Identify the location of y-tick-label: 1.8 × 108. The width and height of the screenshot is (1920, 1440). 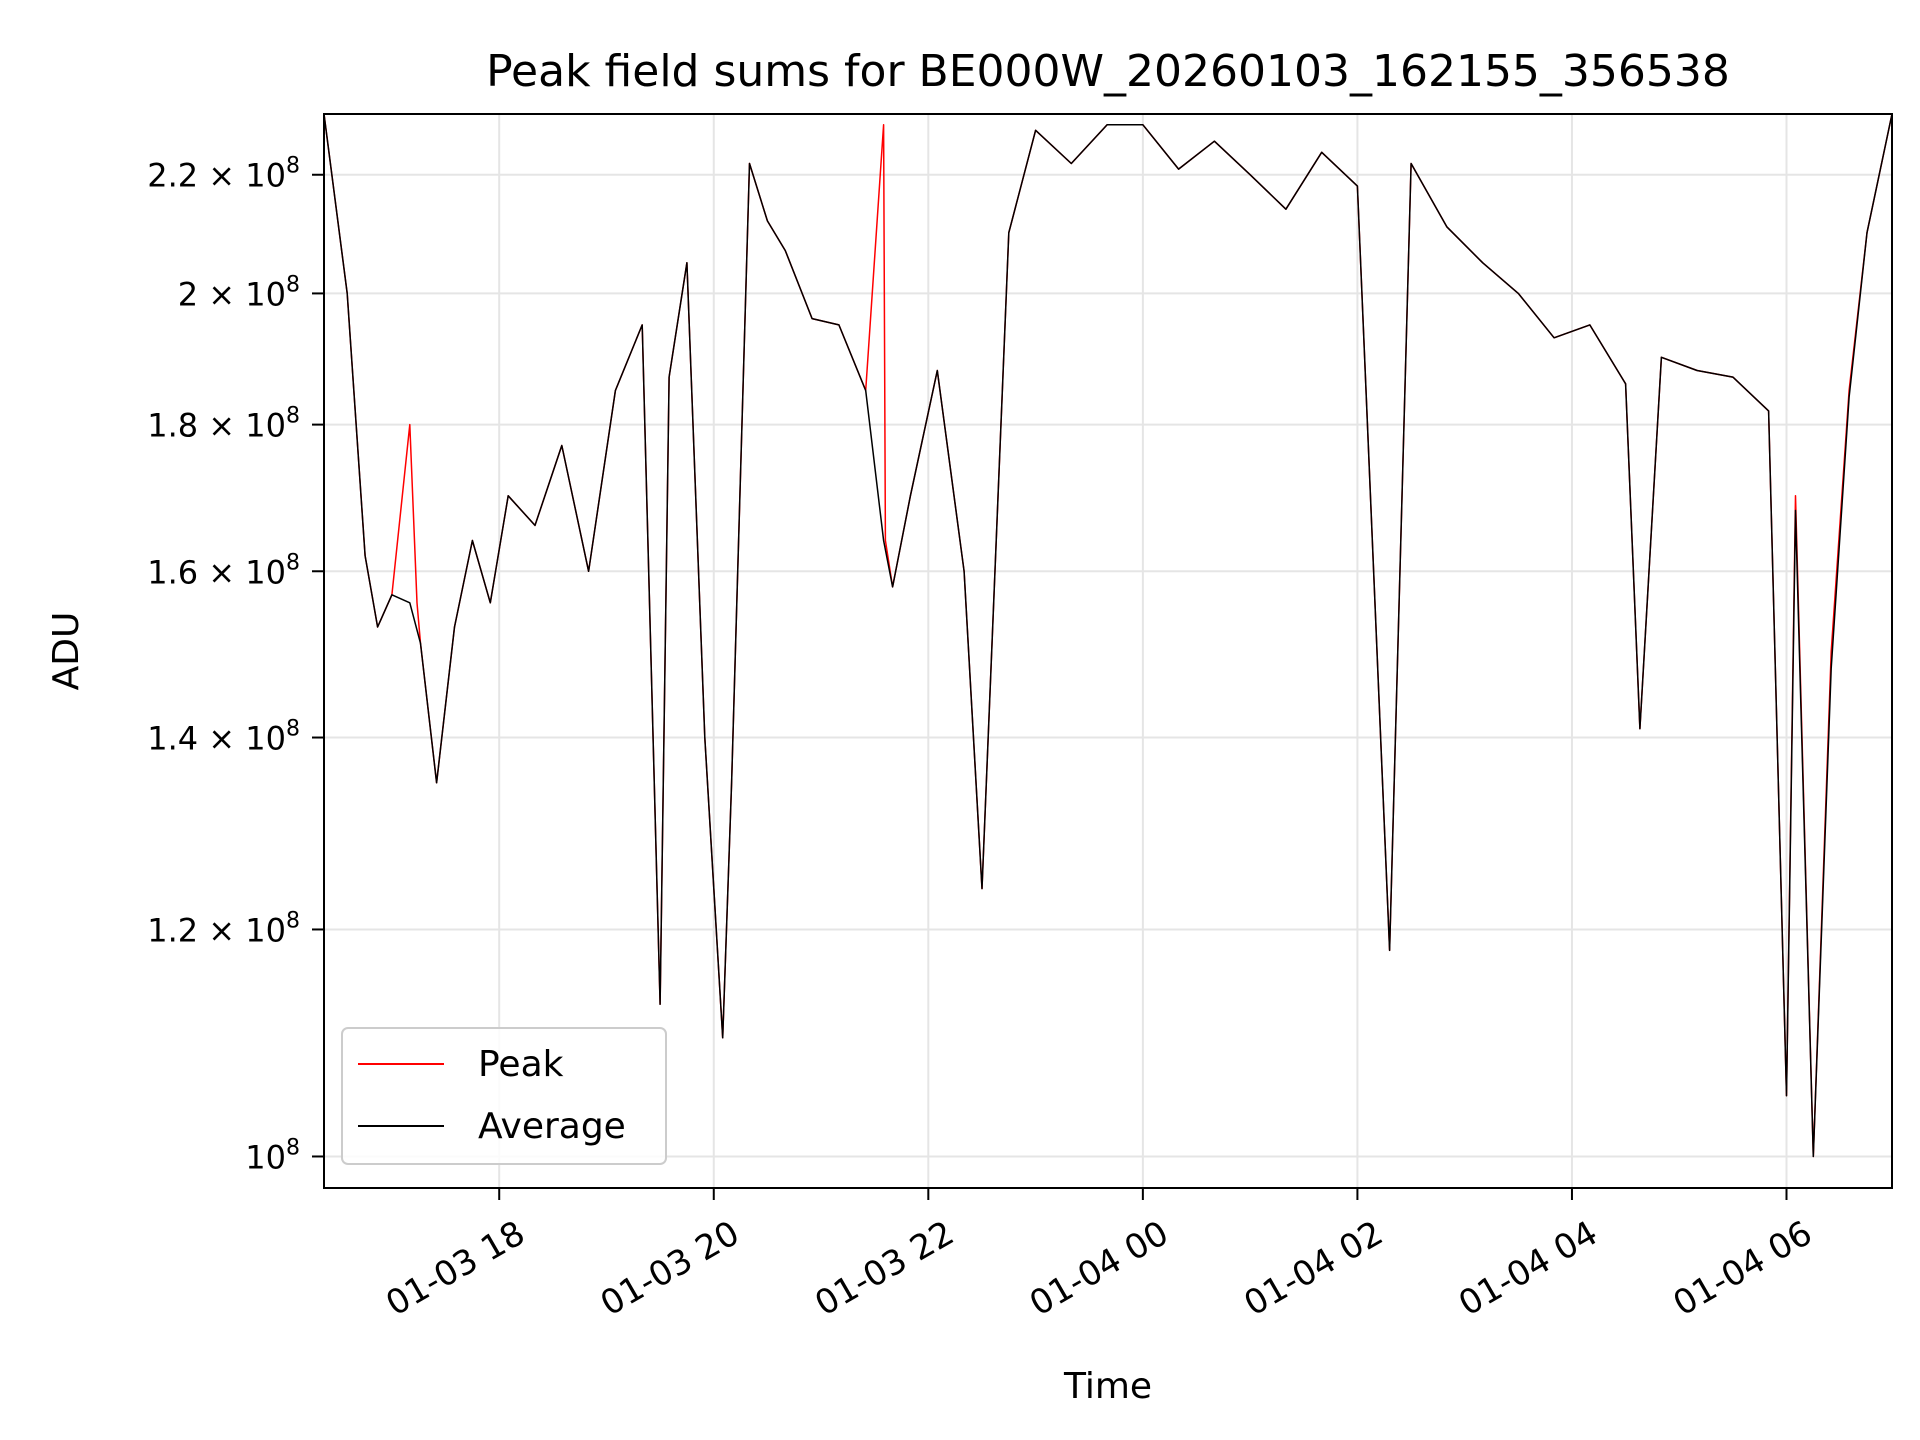
(223, 424).